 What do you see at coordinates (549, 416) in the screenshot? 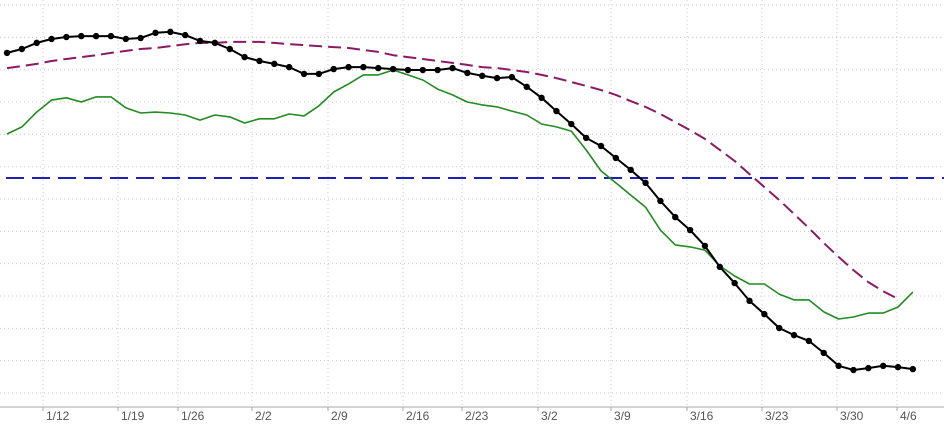
I see `x-tick-label: 3/2` at bounding box center [549, 416].